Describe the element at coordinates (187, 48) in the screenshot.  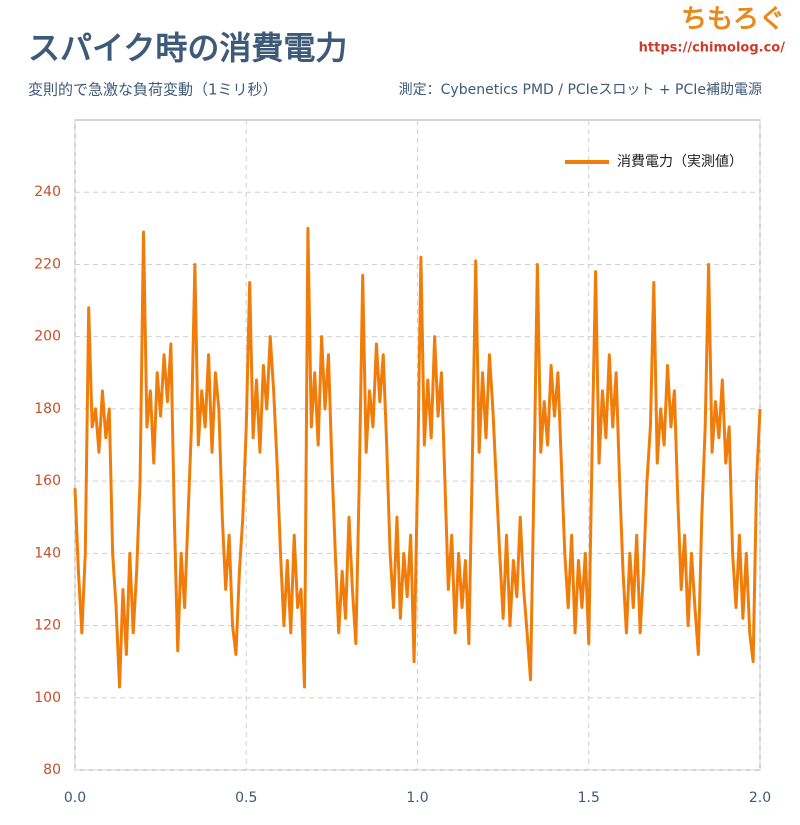
I see `chart-title: スパイク時の消費電力` at that location.